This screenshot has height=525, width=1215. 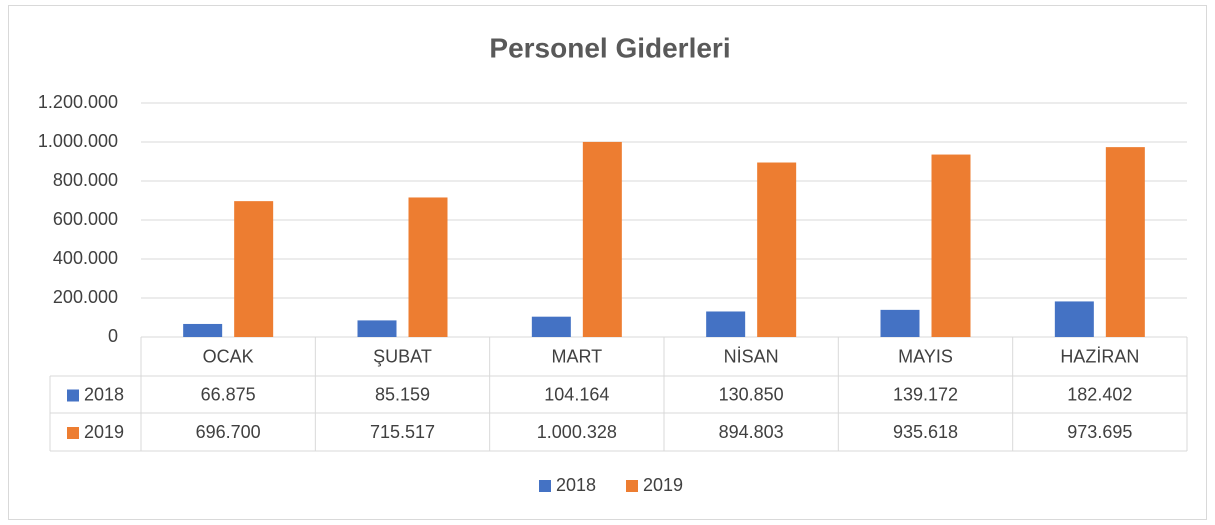 What do you see at coordinates (576, 485) in the screenshot?
I see `legend-label: 2018` at bounding box center [576, 485].